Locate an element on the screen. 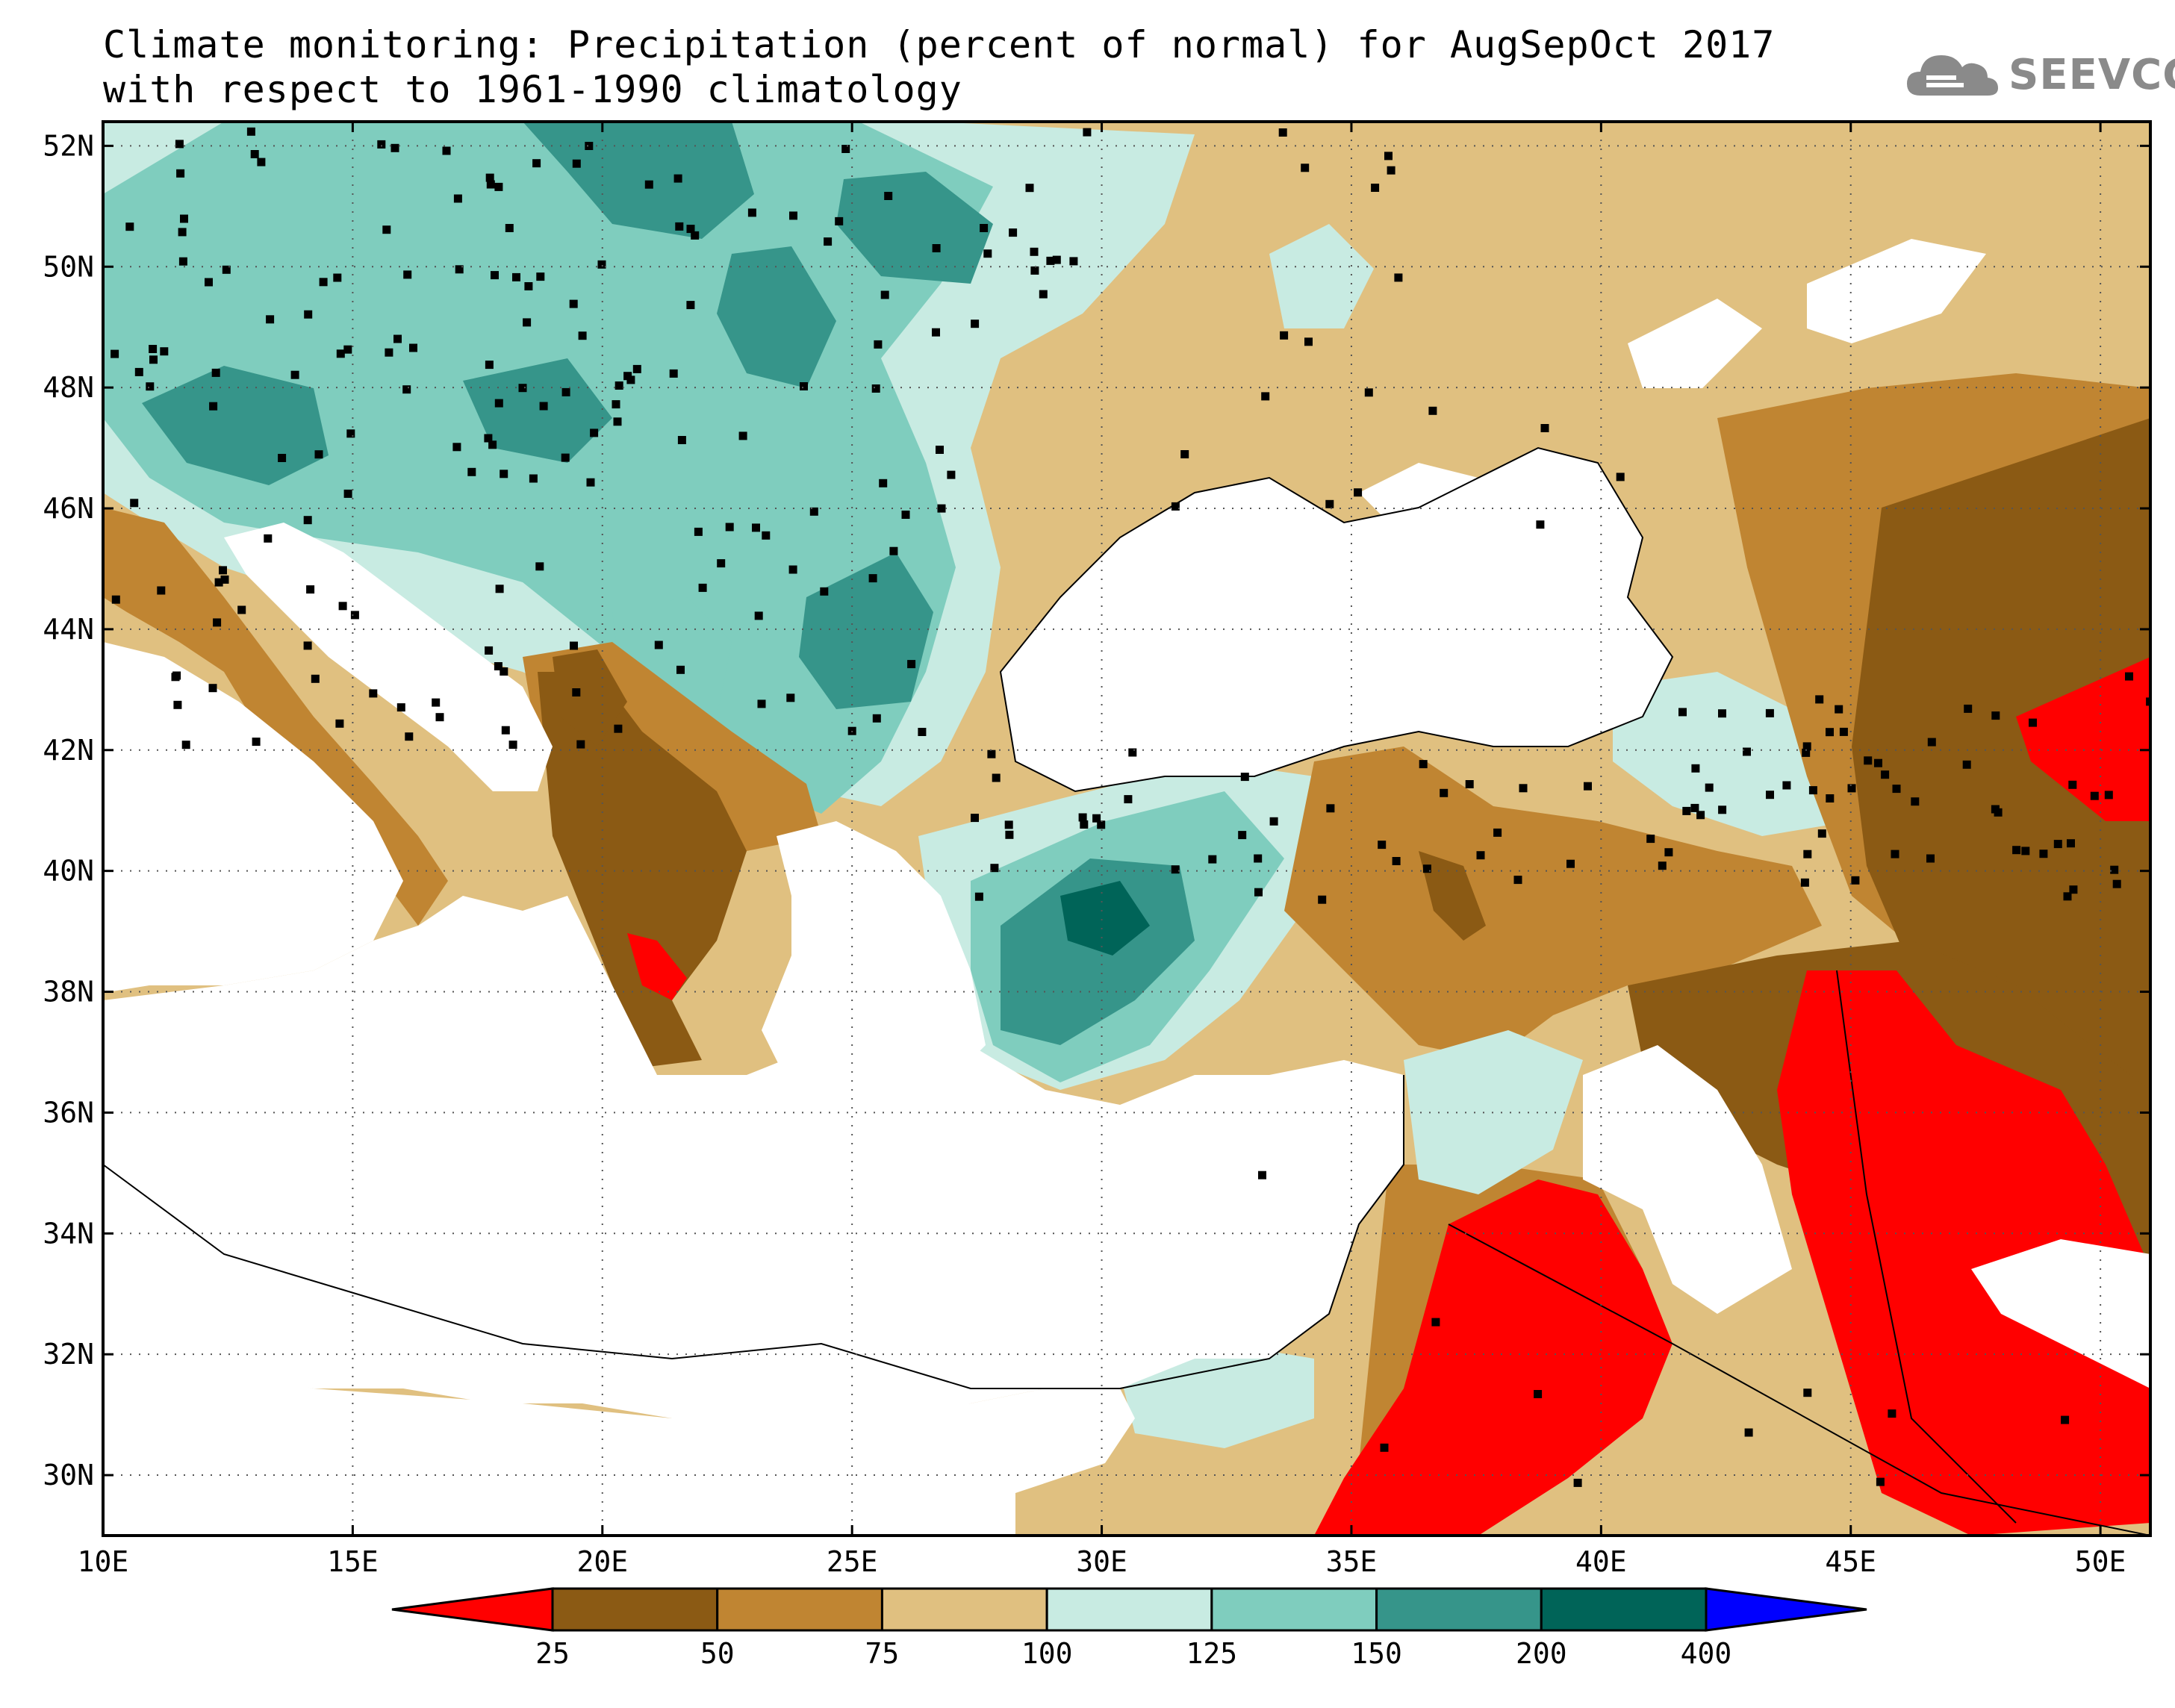 This screenshot has width=2175, height=1708. lat-label: 32N is located at coordinates (68, 1354).